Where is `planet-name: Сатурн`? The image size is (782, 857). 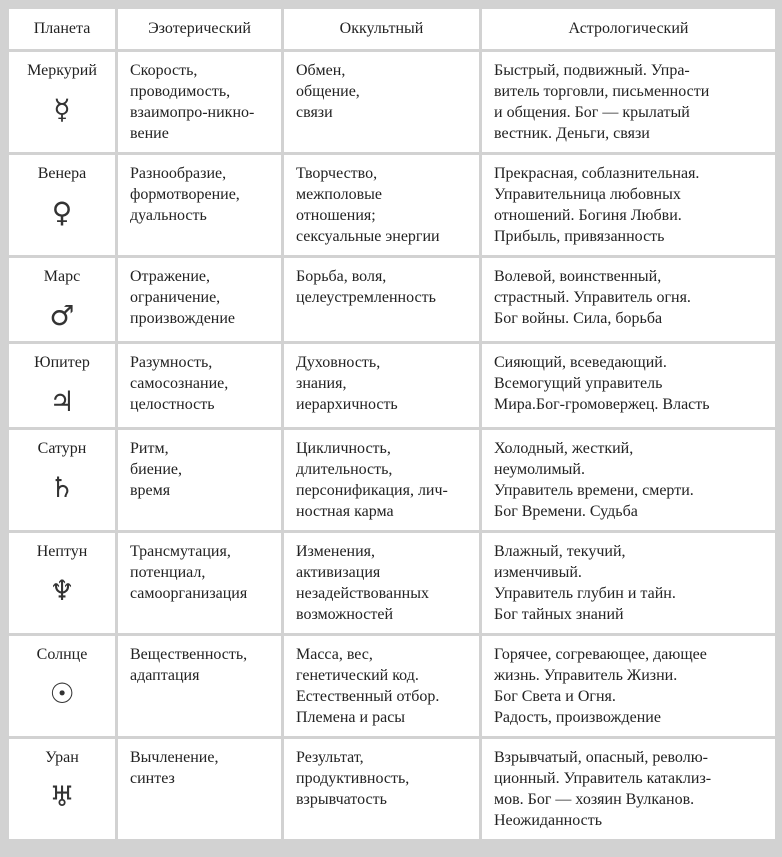
planet-name: Сатурн is located at coordinates (62, 448).